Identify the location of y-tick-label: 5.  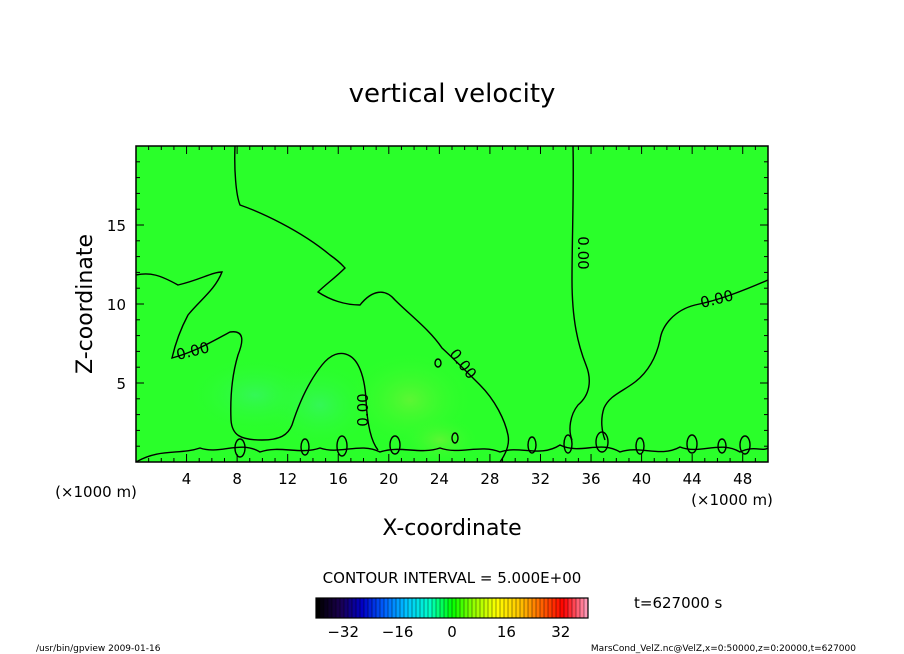
(121, 384).